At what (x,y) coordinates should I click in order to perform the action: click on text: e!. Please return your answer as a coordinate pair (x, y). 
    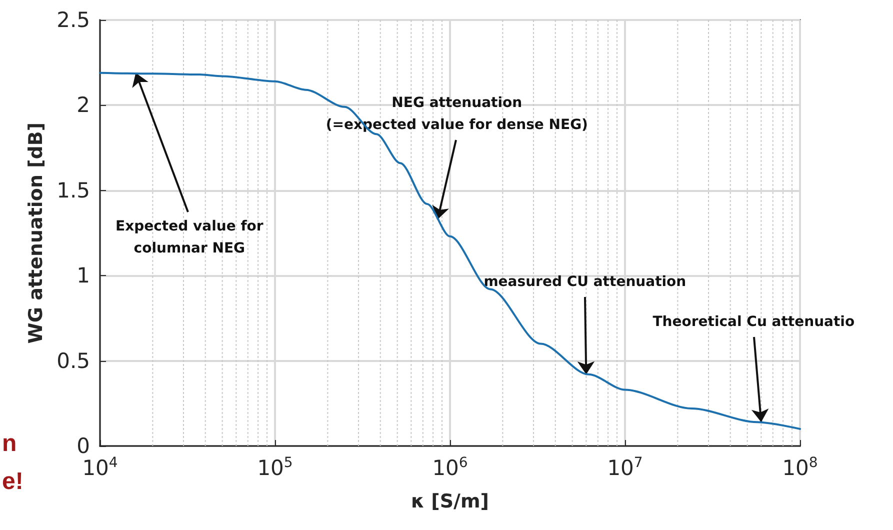
    Looking at the image, I should click on (13, 482).